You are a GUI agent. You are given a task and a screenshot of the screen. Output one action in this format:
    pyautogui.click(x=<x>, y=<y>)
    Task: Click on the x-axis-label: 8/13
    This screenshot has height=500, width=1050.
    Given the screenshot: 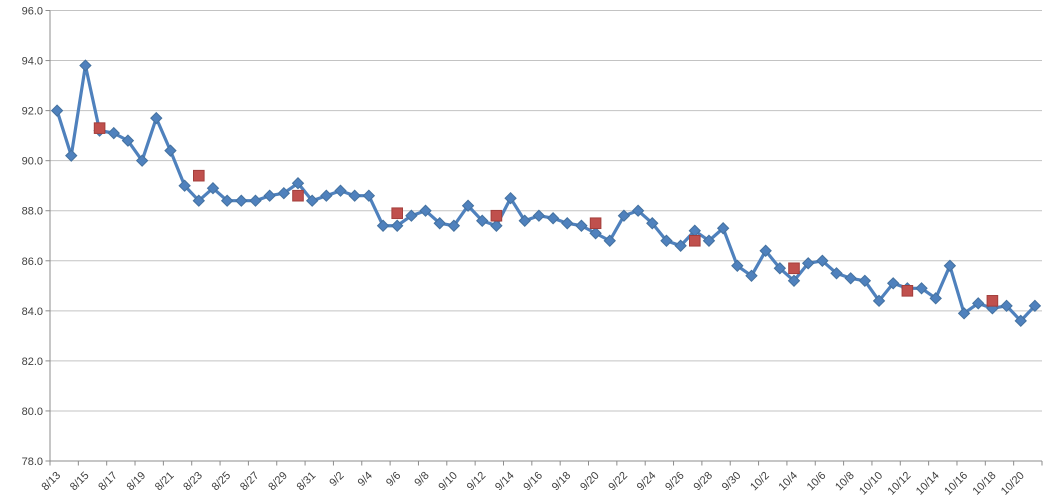 What is the action you would take?
    pyautogui.click(x=52, y=482)
    